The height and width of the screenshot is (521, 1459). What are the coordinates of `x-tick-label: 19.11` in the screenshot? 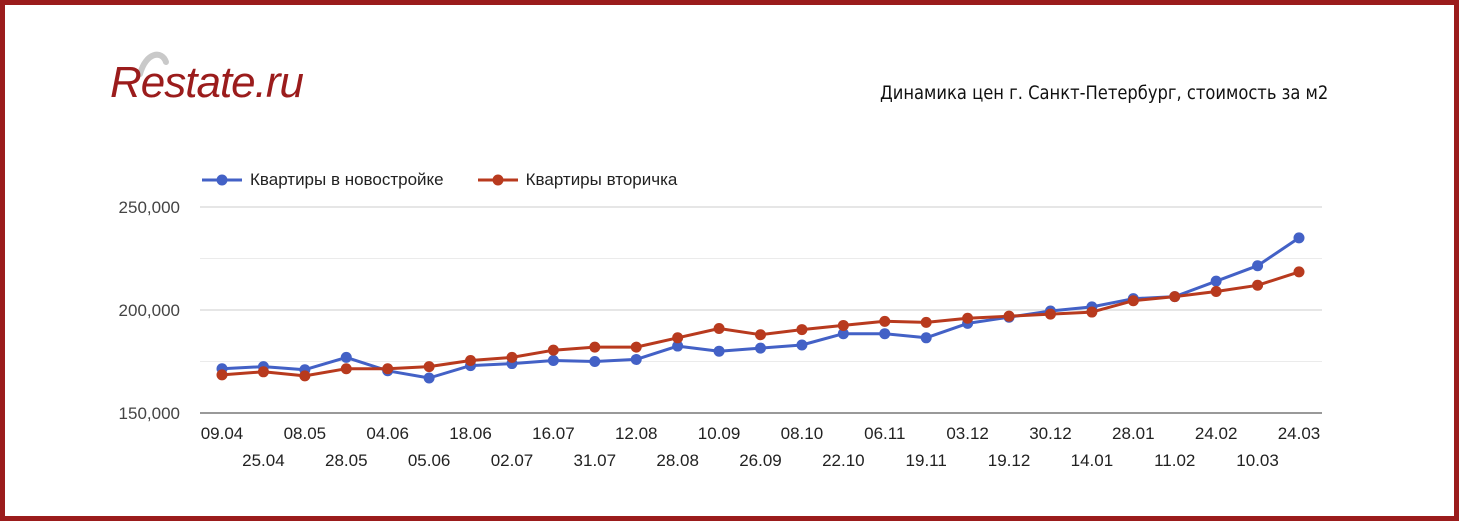 It's located at (926, 460).